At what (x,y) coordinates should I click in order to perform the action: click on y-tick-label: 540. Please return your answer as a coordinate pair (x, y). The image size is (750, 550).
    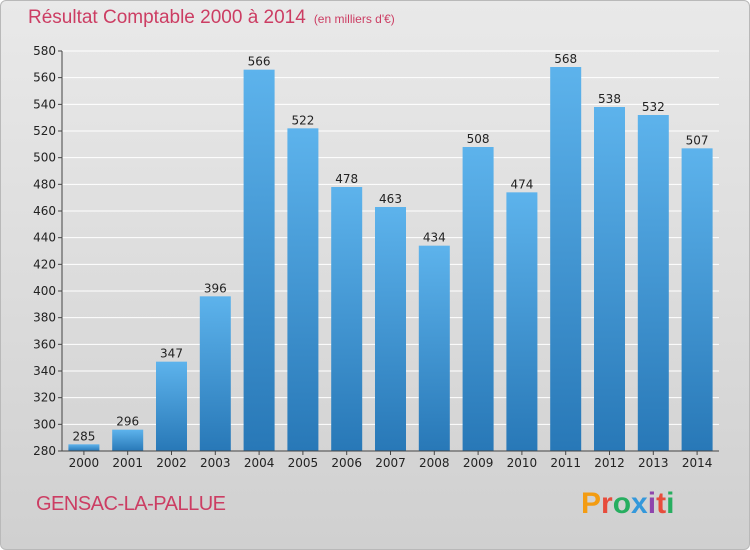
    Looking at the image, I should click on (44, 104).